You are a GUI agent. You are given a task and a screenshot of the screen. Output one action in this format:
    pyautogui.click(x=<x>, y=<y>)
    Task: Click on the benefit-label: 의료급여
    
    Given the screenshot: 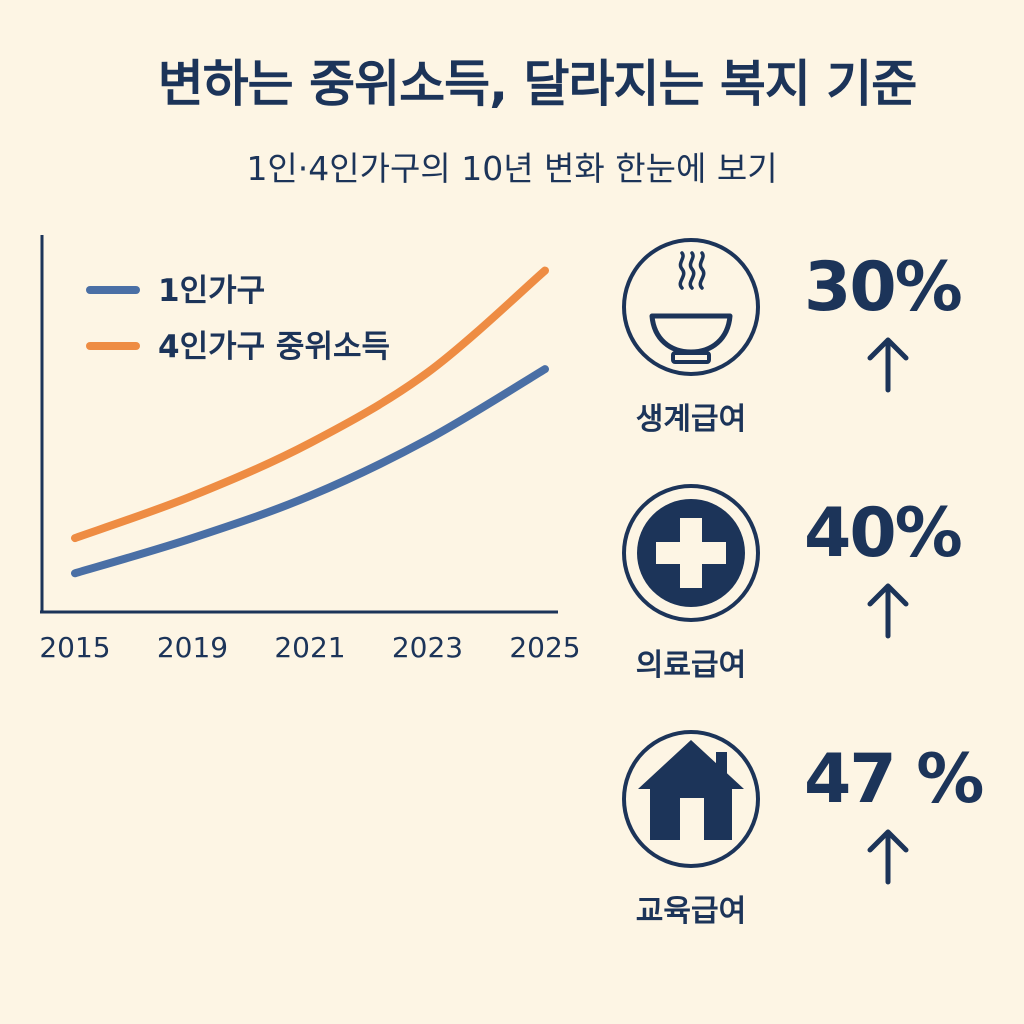 What is the action you would take?
    pyautogui.click(x=691, y=665)
    